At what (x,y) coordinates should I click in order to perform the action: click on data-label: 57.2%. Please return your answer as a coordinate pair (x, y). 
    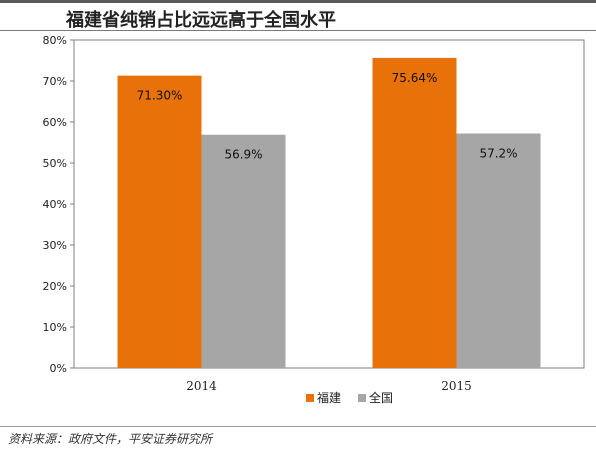
    Looking at the image, I should click on (498, 153).